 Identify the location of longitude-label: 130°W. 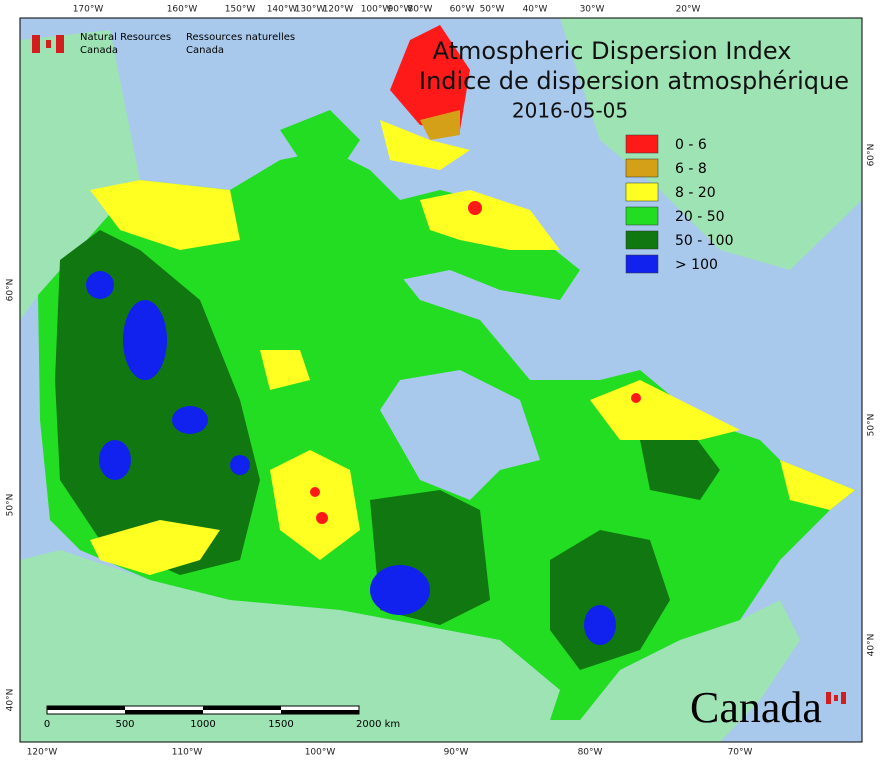
(310, 10).